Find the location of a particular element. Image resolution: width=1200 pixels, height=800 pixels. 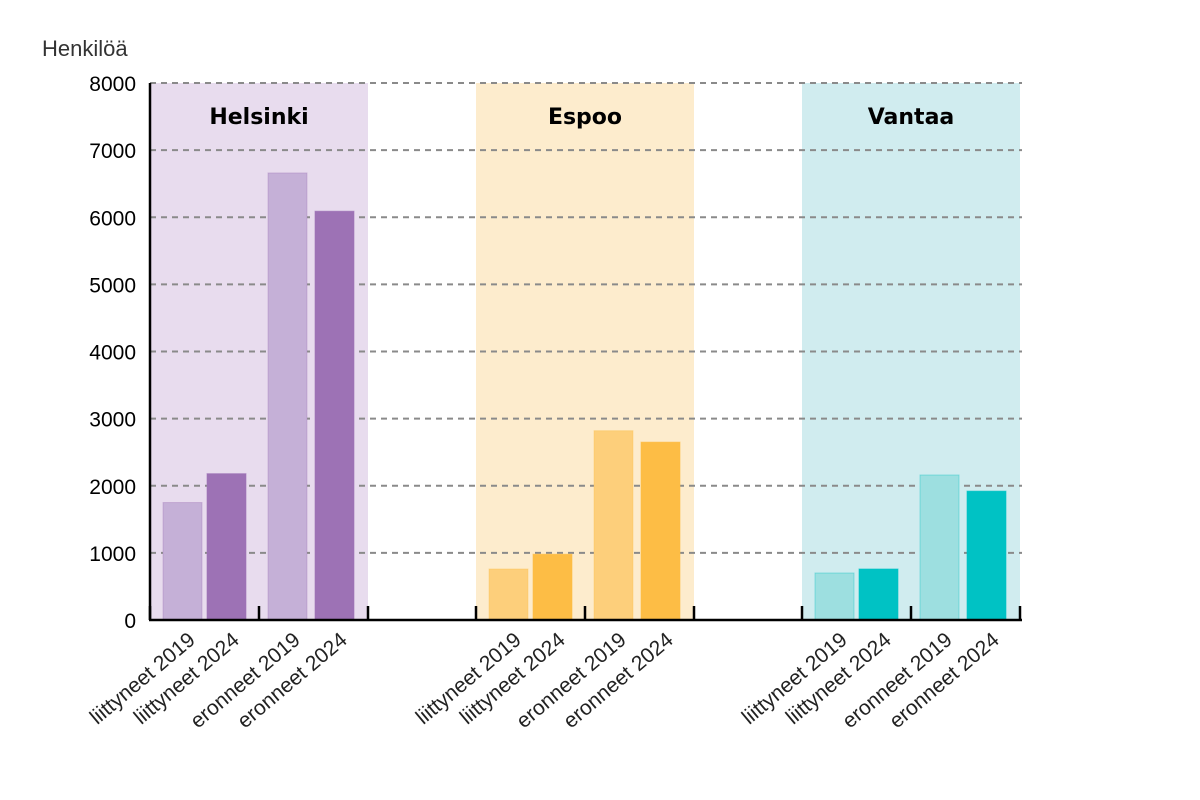

y-tick-label: 0 is located at coordinates (130, 621).